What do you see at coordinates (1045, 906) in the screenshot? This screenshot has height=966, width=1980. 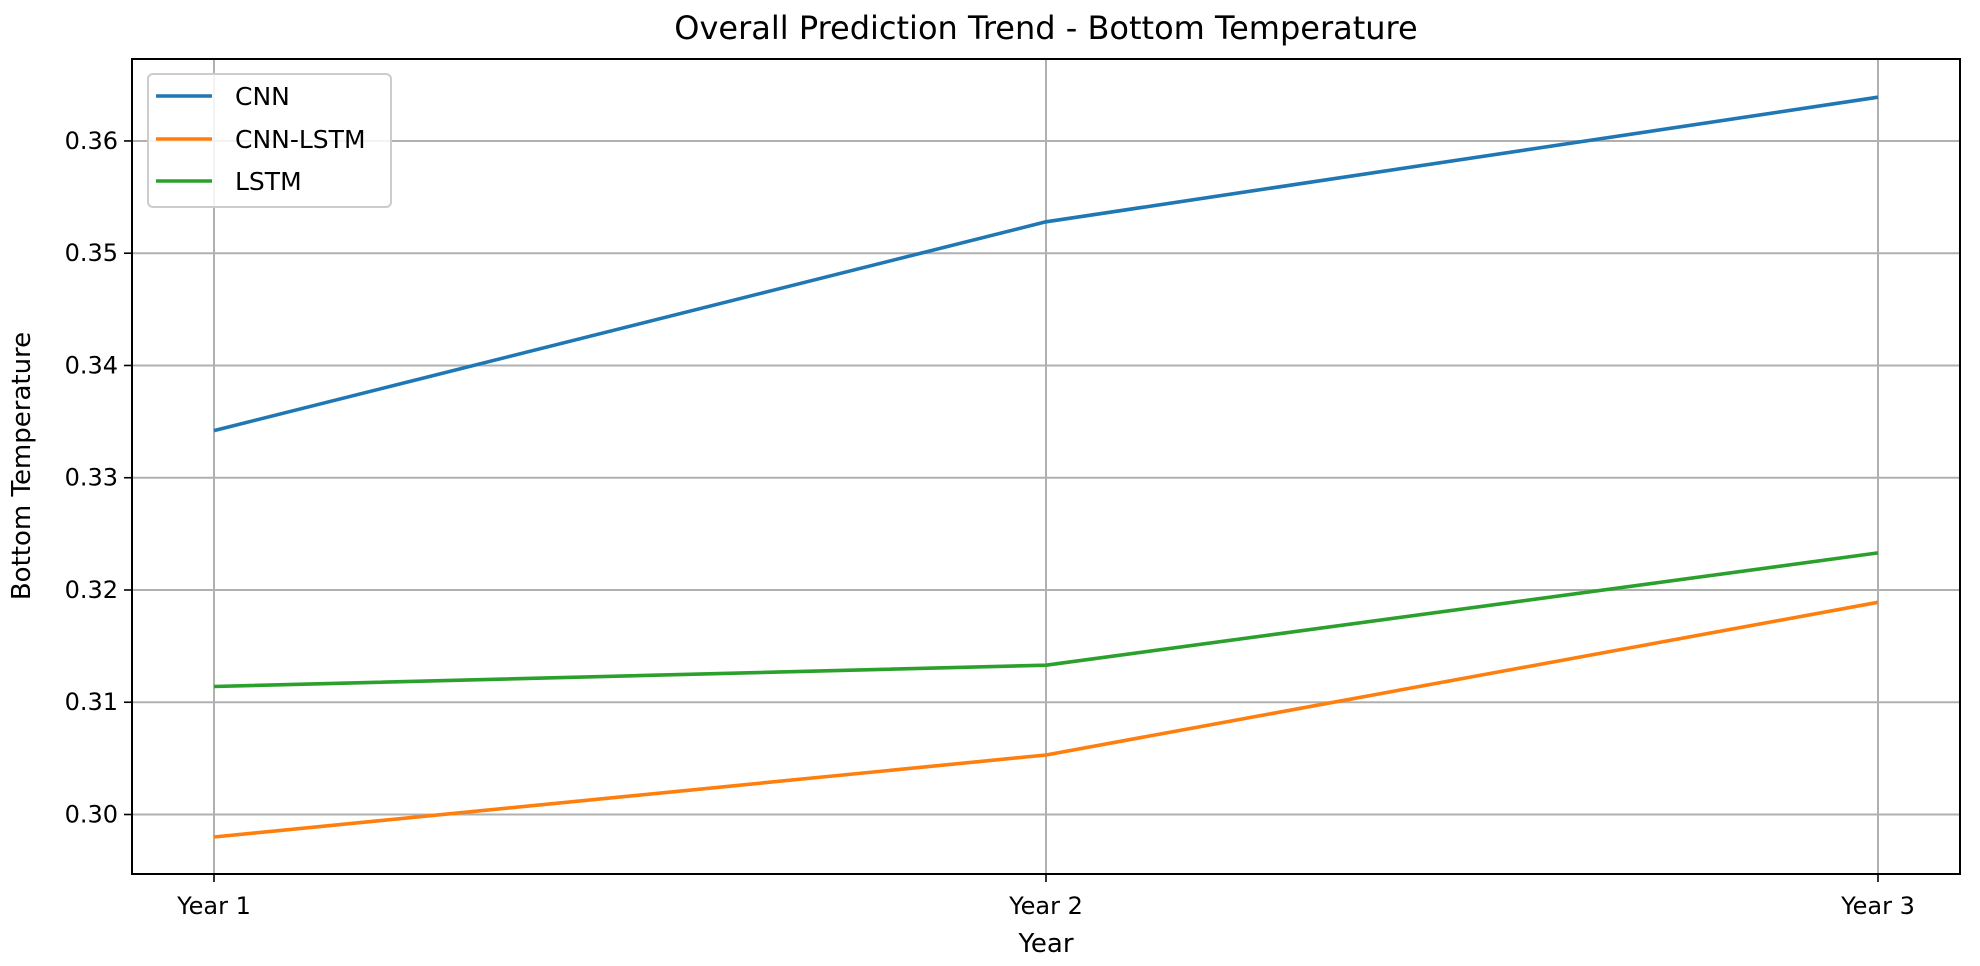 I see `x-tick-label: Year 2` at bounding box center [1045, 906].